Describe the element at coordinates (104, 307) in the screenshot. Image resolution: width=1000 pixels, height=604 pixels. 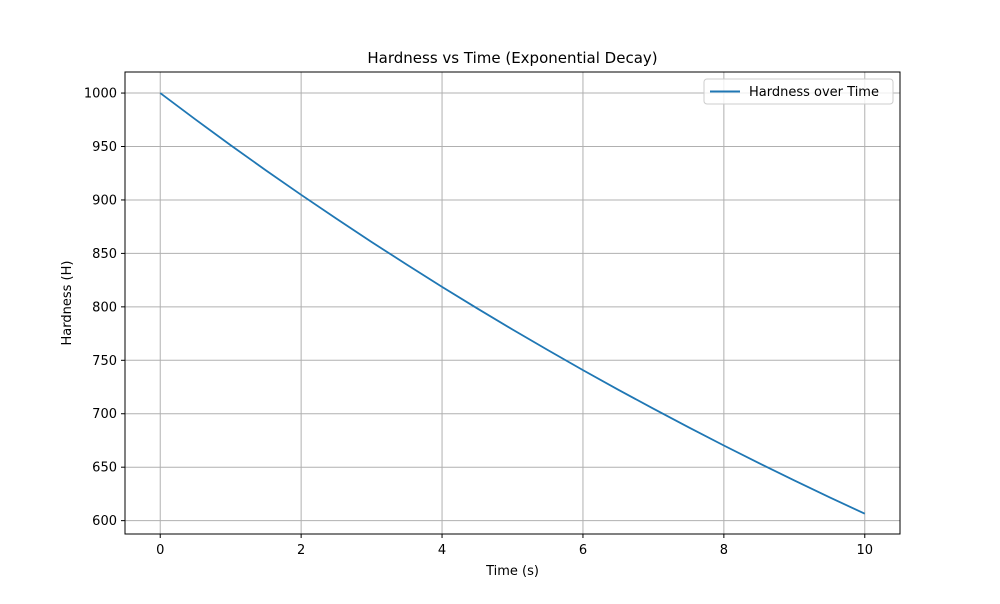
I see `y-tick-label: 800` at that location.